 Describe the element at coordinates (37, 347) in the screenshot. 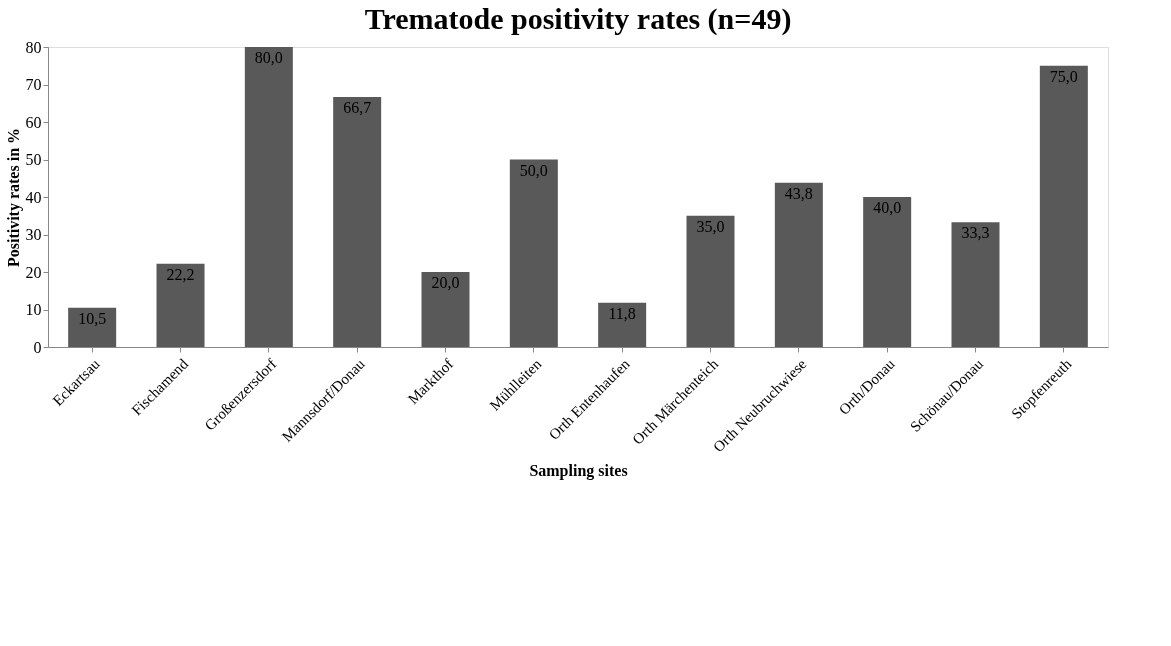

I see `y-tick-label: 0` at that location.